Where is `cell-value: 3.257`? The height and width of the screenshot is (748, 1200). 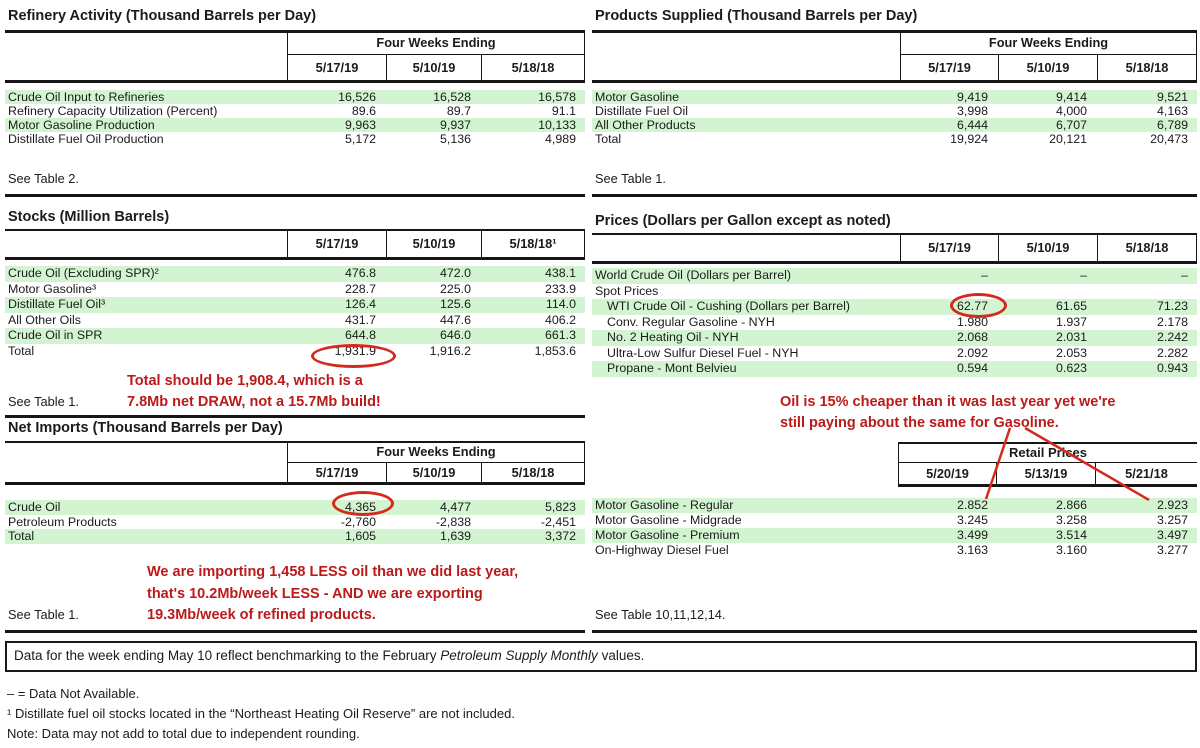 cell-value: 3.257 is located at coordinates (1172, 520).